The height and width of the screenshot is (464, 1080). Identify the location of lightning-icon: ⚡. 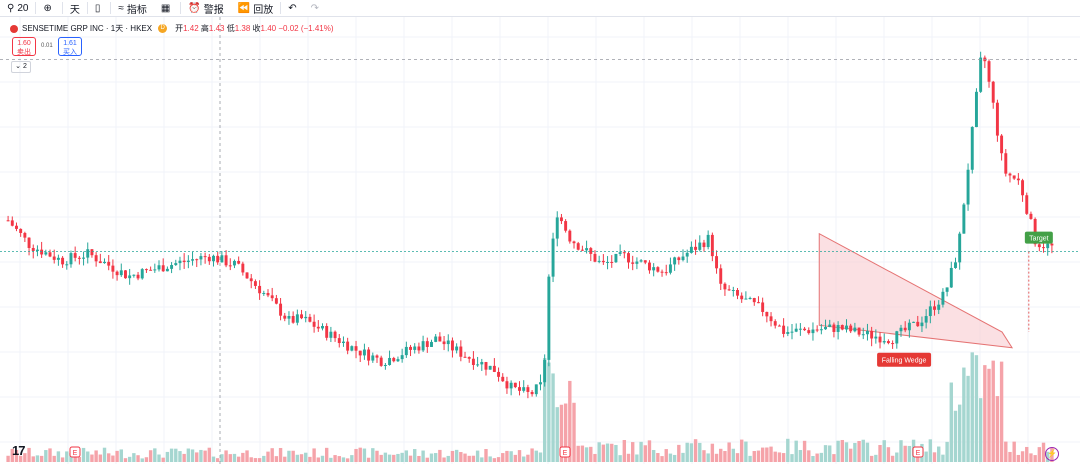
(1052, 454).